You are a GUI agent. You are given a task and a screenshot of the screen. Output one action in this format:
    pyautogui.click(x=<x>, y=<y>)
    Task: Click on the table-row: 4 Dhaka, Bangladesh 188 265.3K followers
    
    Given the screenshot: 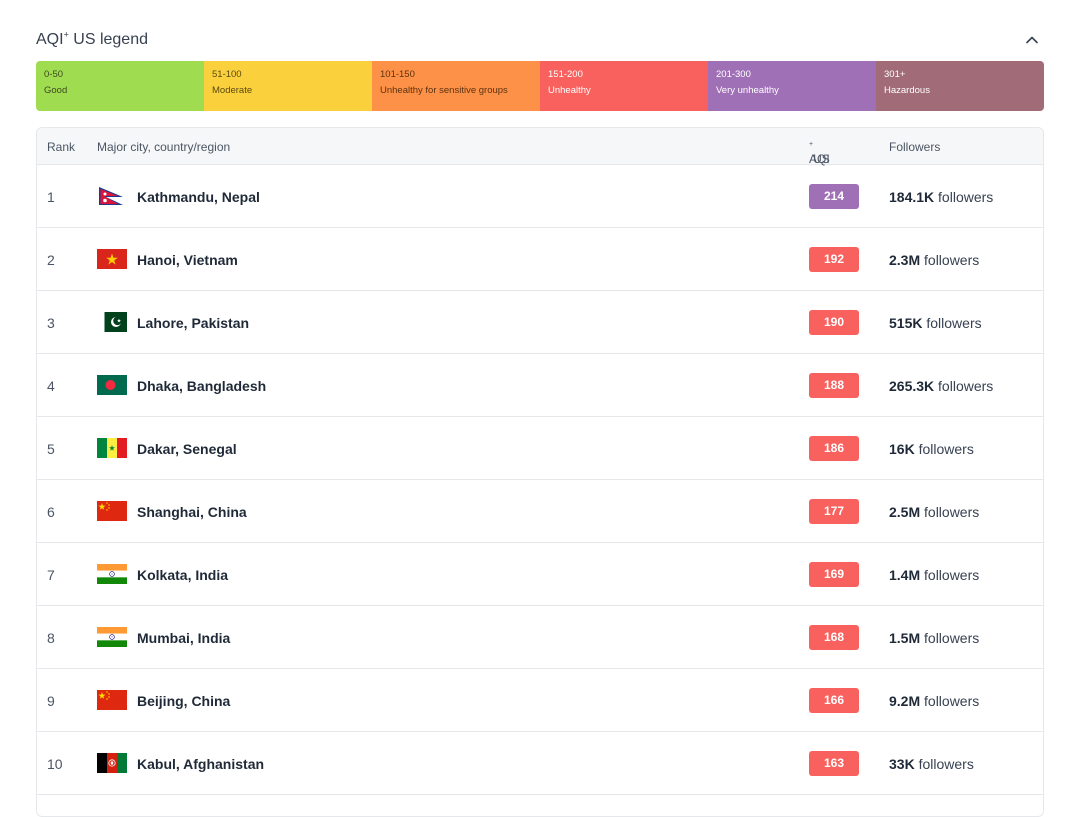 What is the action you would take?
    pyautogui.click(x=540, y=385)
    